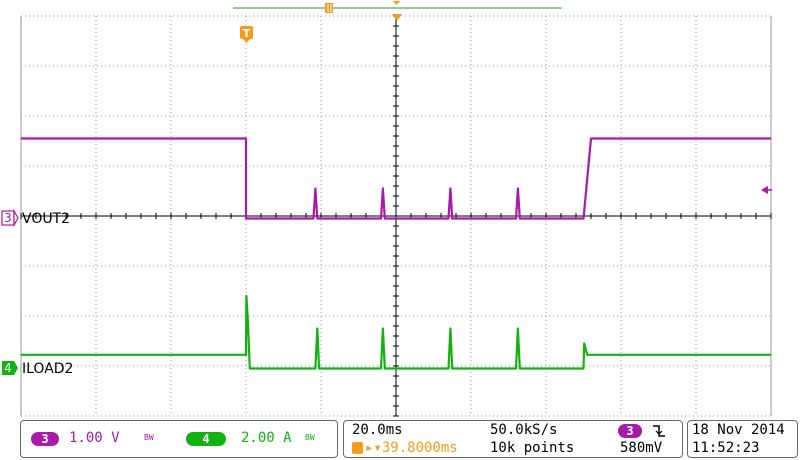 The image size is (800, 460). I want to click on date: 18 Nov 2014, so click(738, 430).